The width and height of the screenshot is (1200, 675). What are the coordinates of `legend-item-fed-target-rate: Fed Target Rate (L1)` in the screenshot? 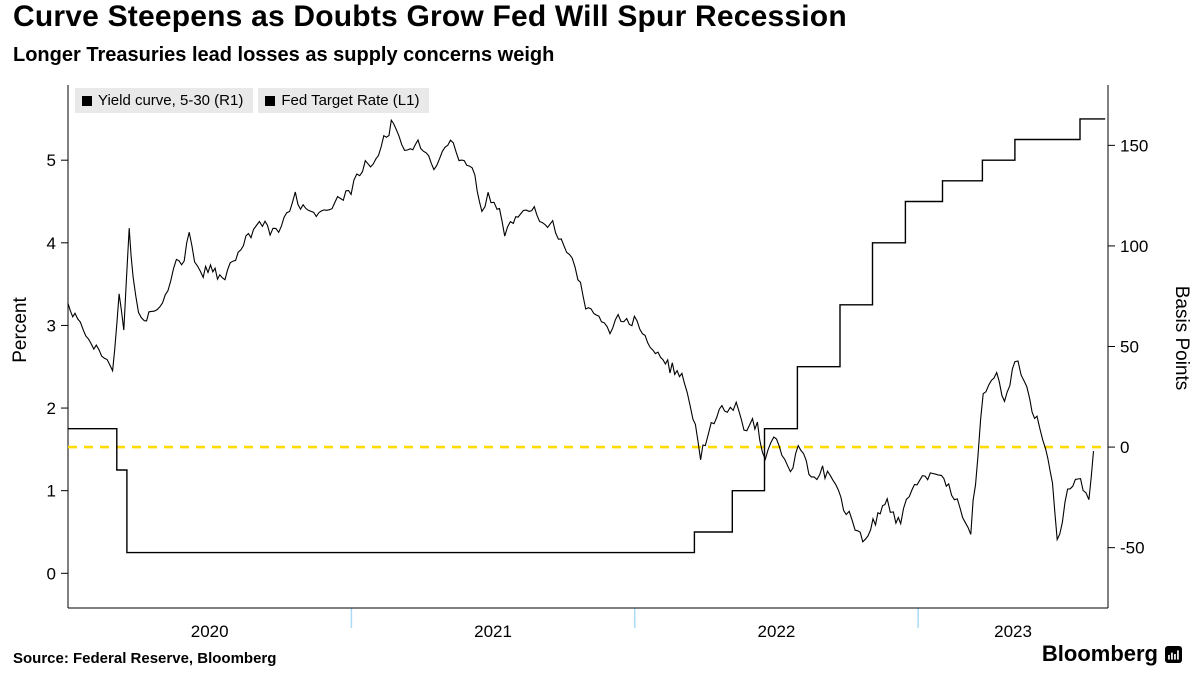 It's located at (344, 100).